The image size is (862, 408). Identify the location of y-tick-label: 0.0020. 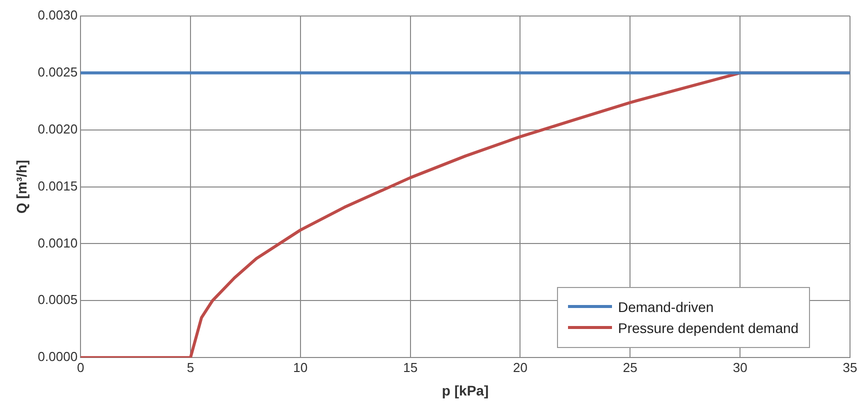
(58, 128).